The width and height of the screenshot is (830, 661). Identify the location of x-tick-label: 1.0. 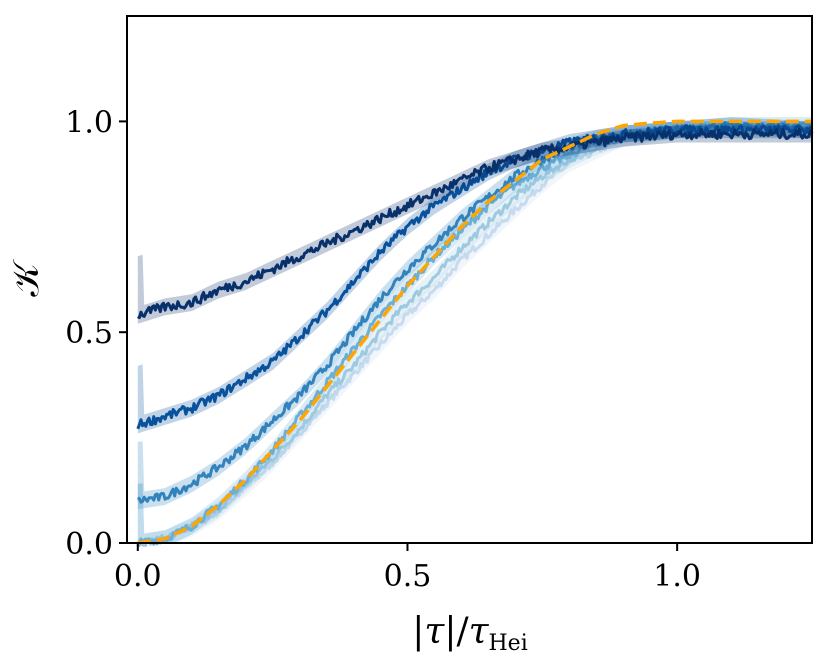
(677, 576).